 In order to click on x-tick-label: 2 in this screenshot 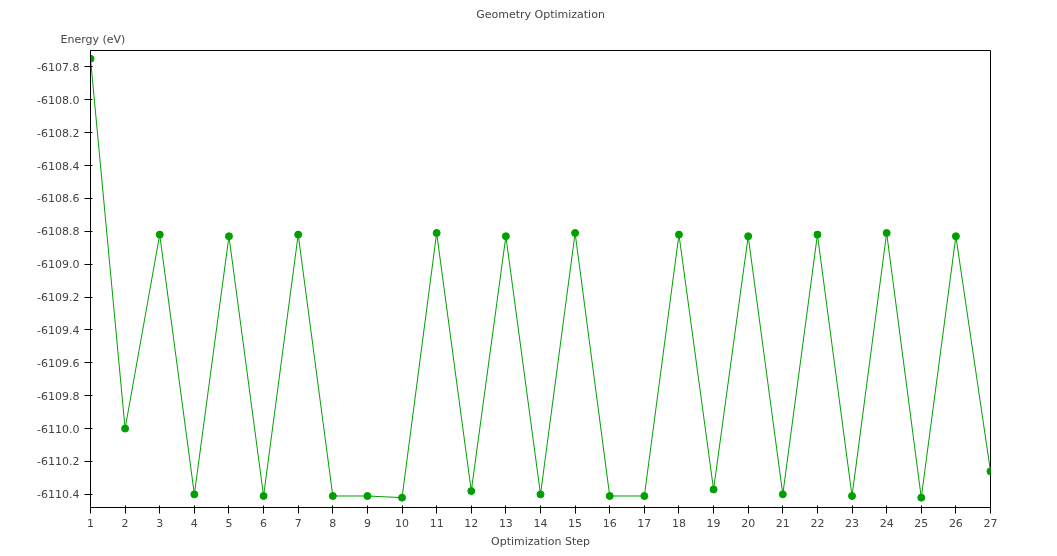, I will do `click(125, 523)`.